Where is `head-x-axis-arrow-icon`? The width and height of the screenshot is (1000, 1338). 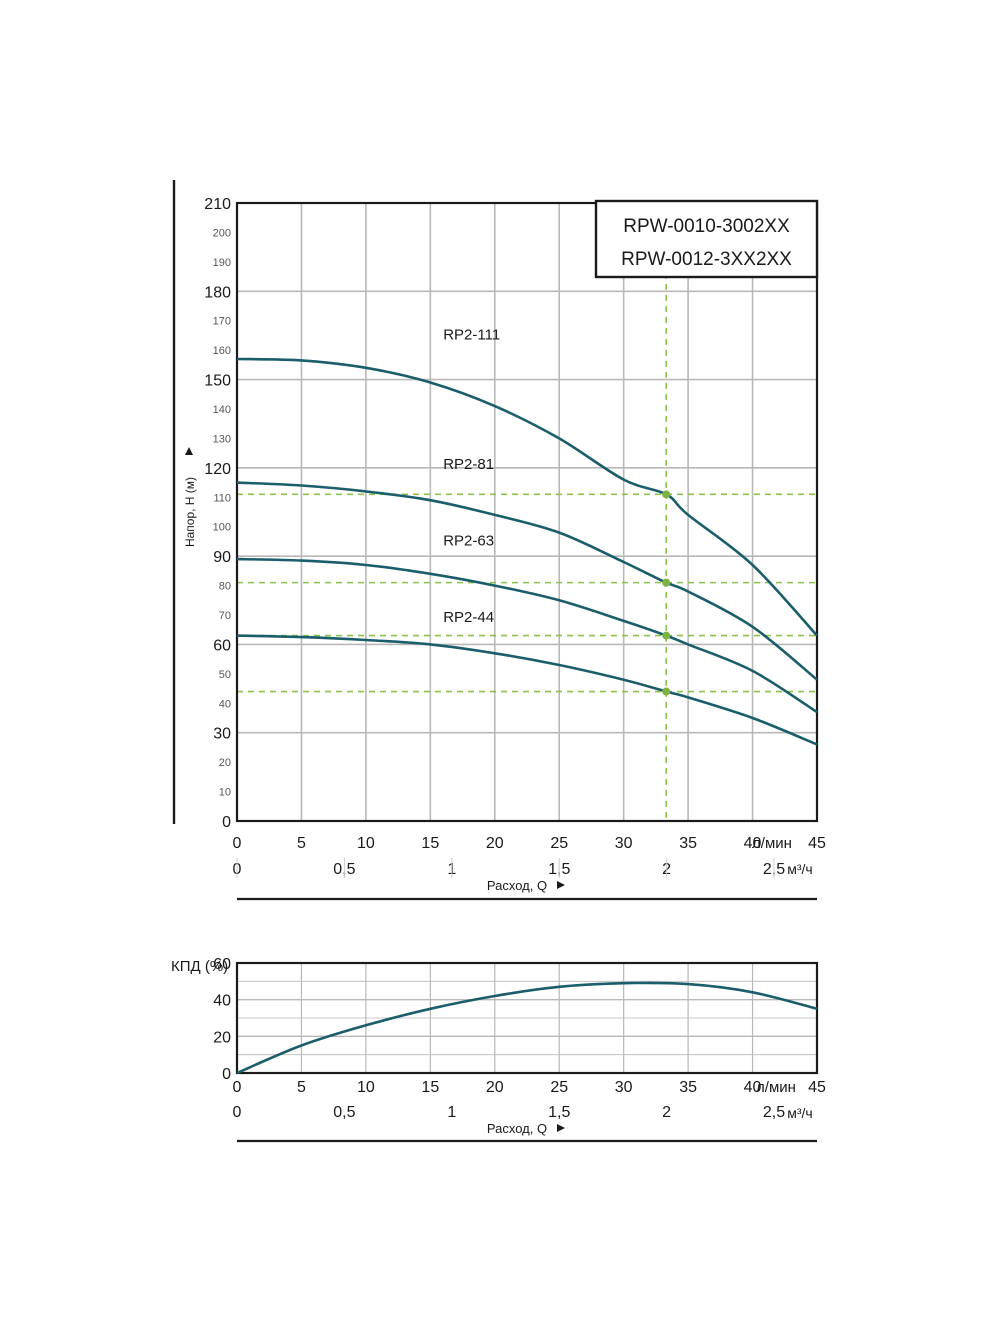 head-x-axis-arrow-icon is located at coordinates (561, 885).